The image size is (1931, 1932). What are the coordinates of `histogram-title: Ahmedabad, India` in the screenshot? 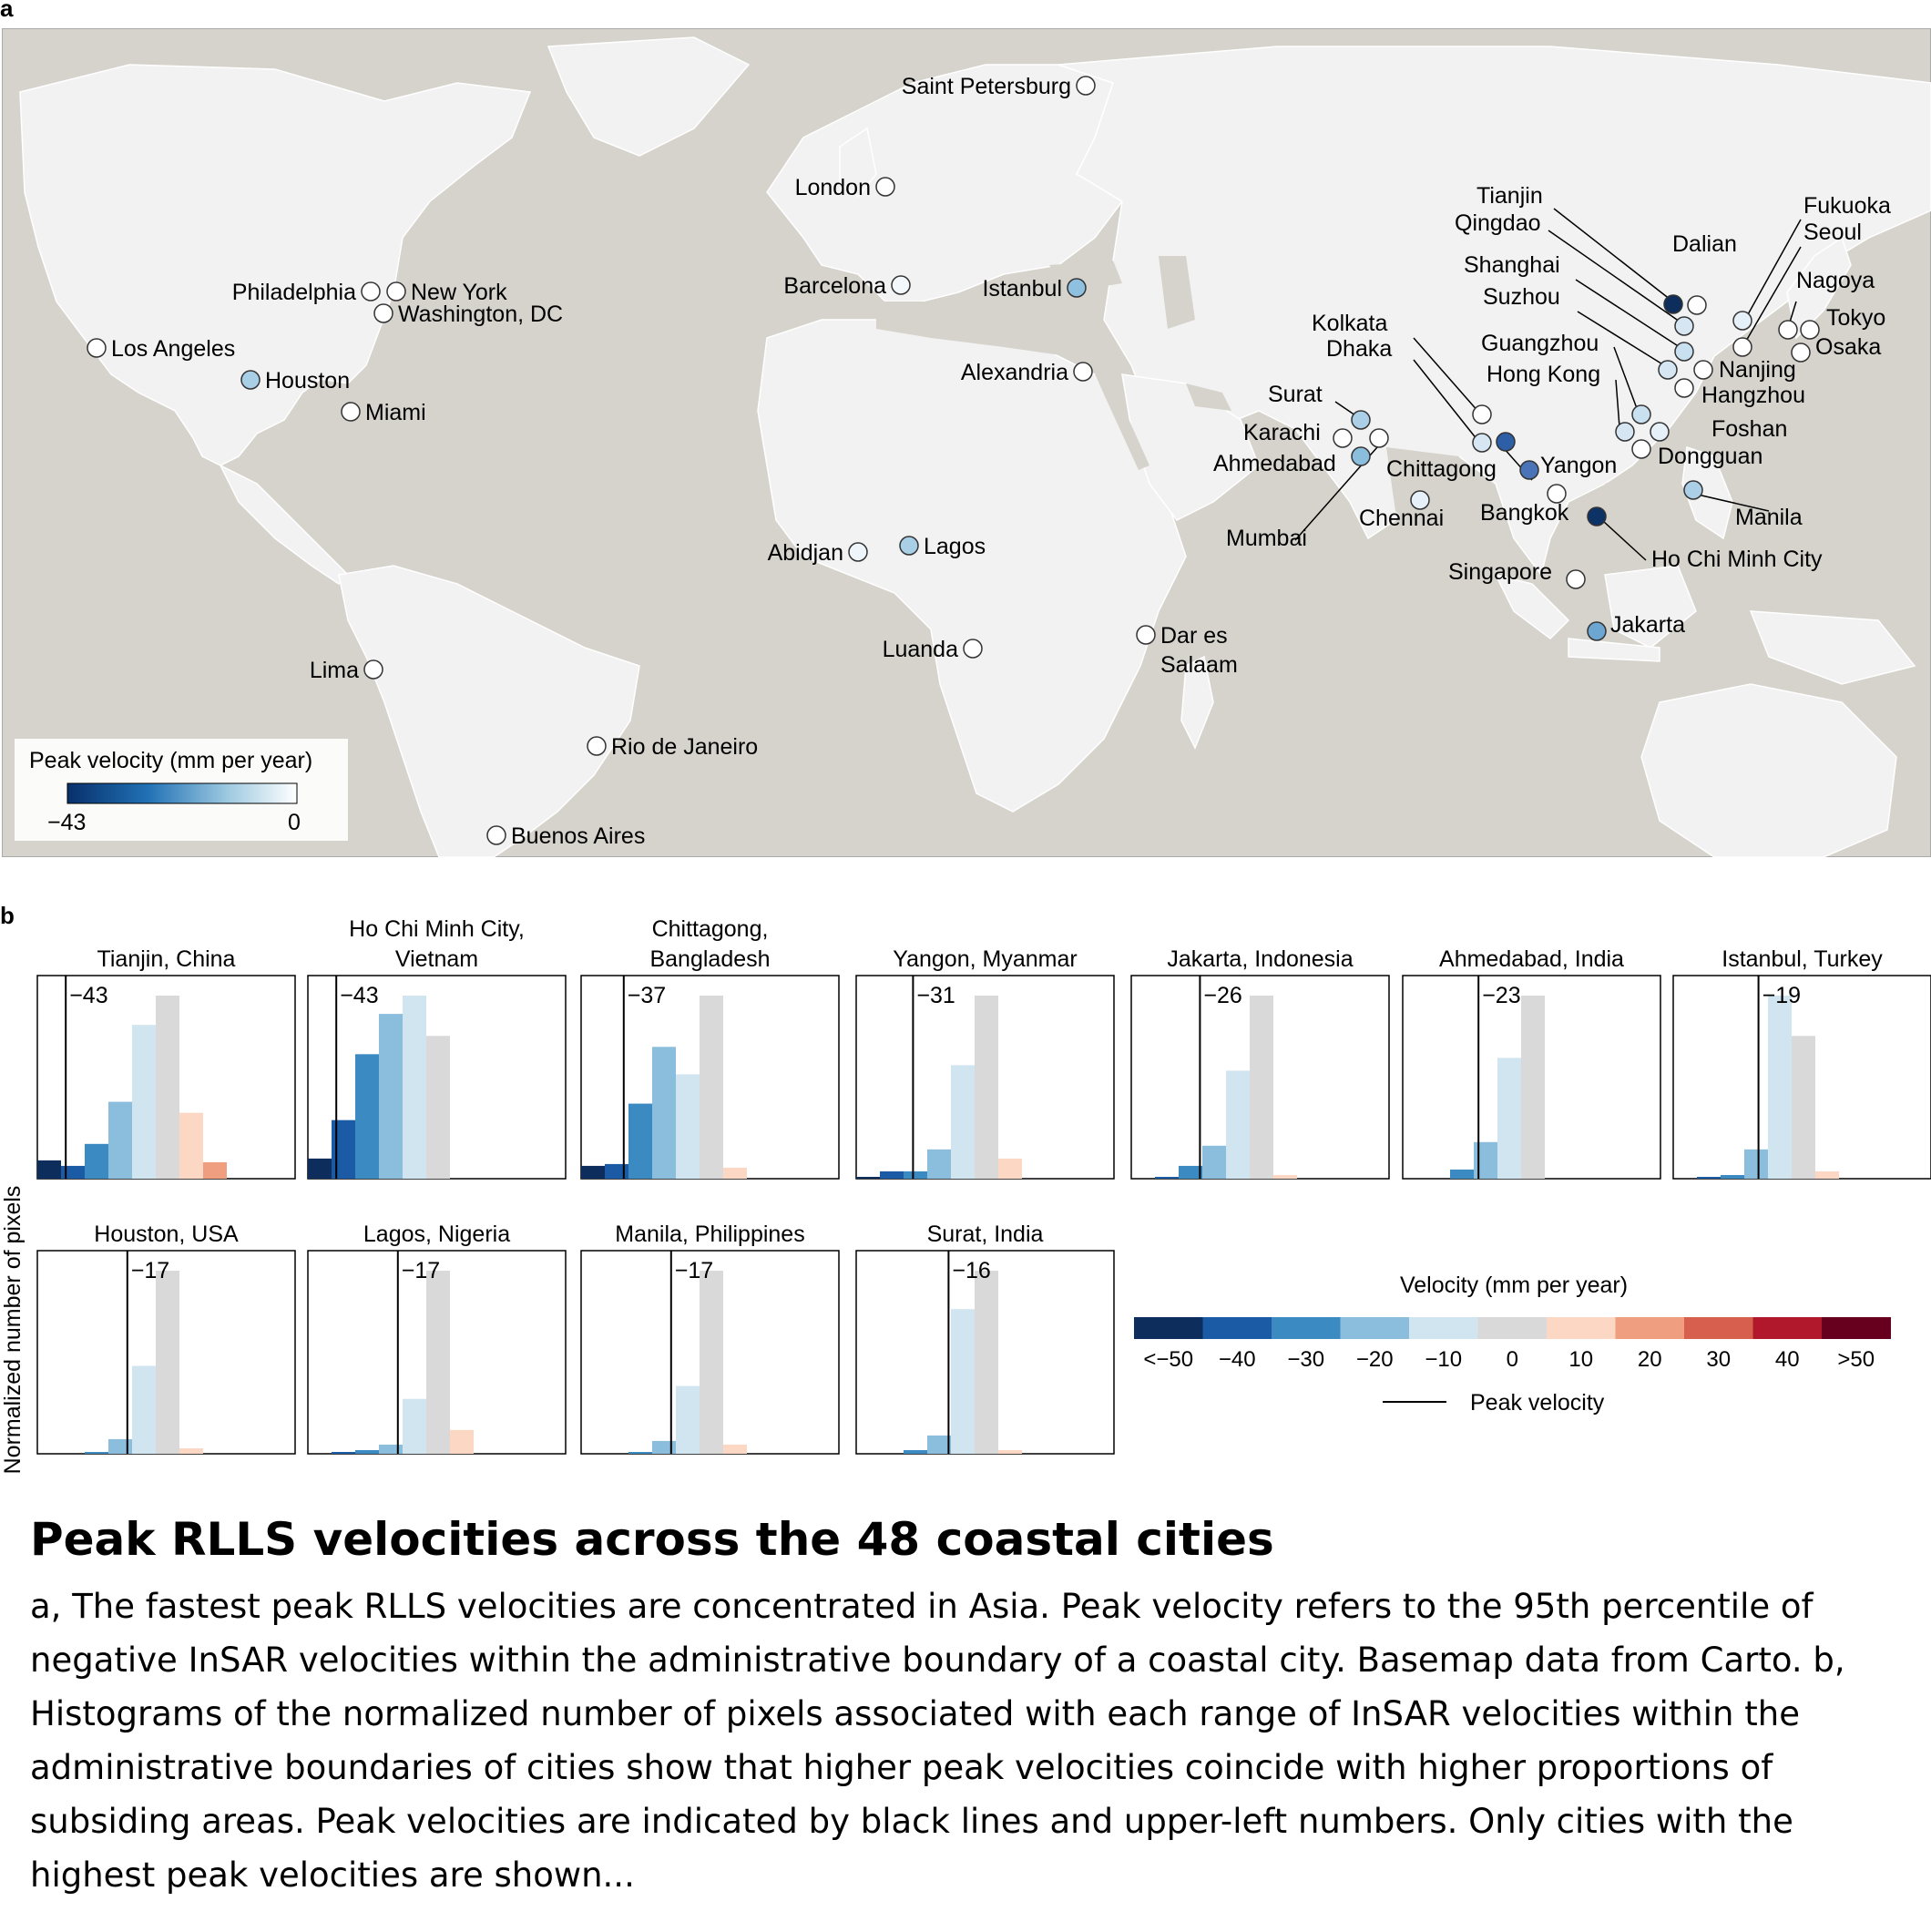 It's located at (1531, 959).